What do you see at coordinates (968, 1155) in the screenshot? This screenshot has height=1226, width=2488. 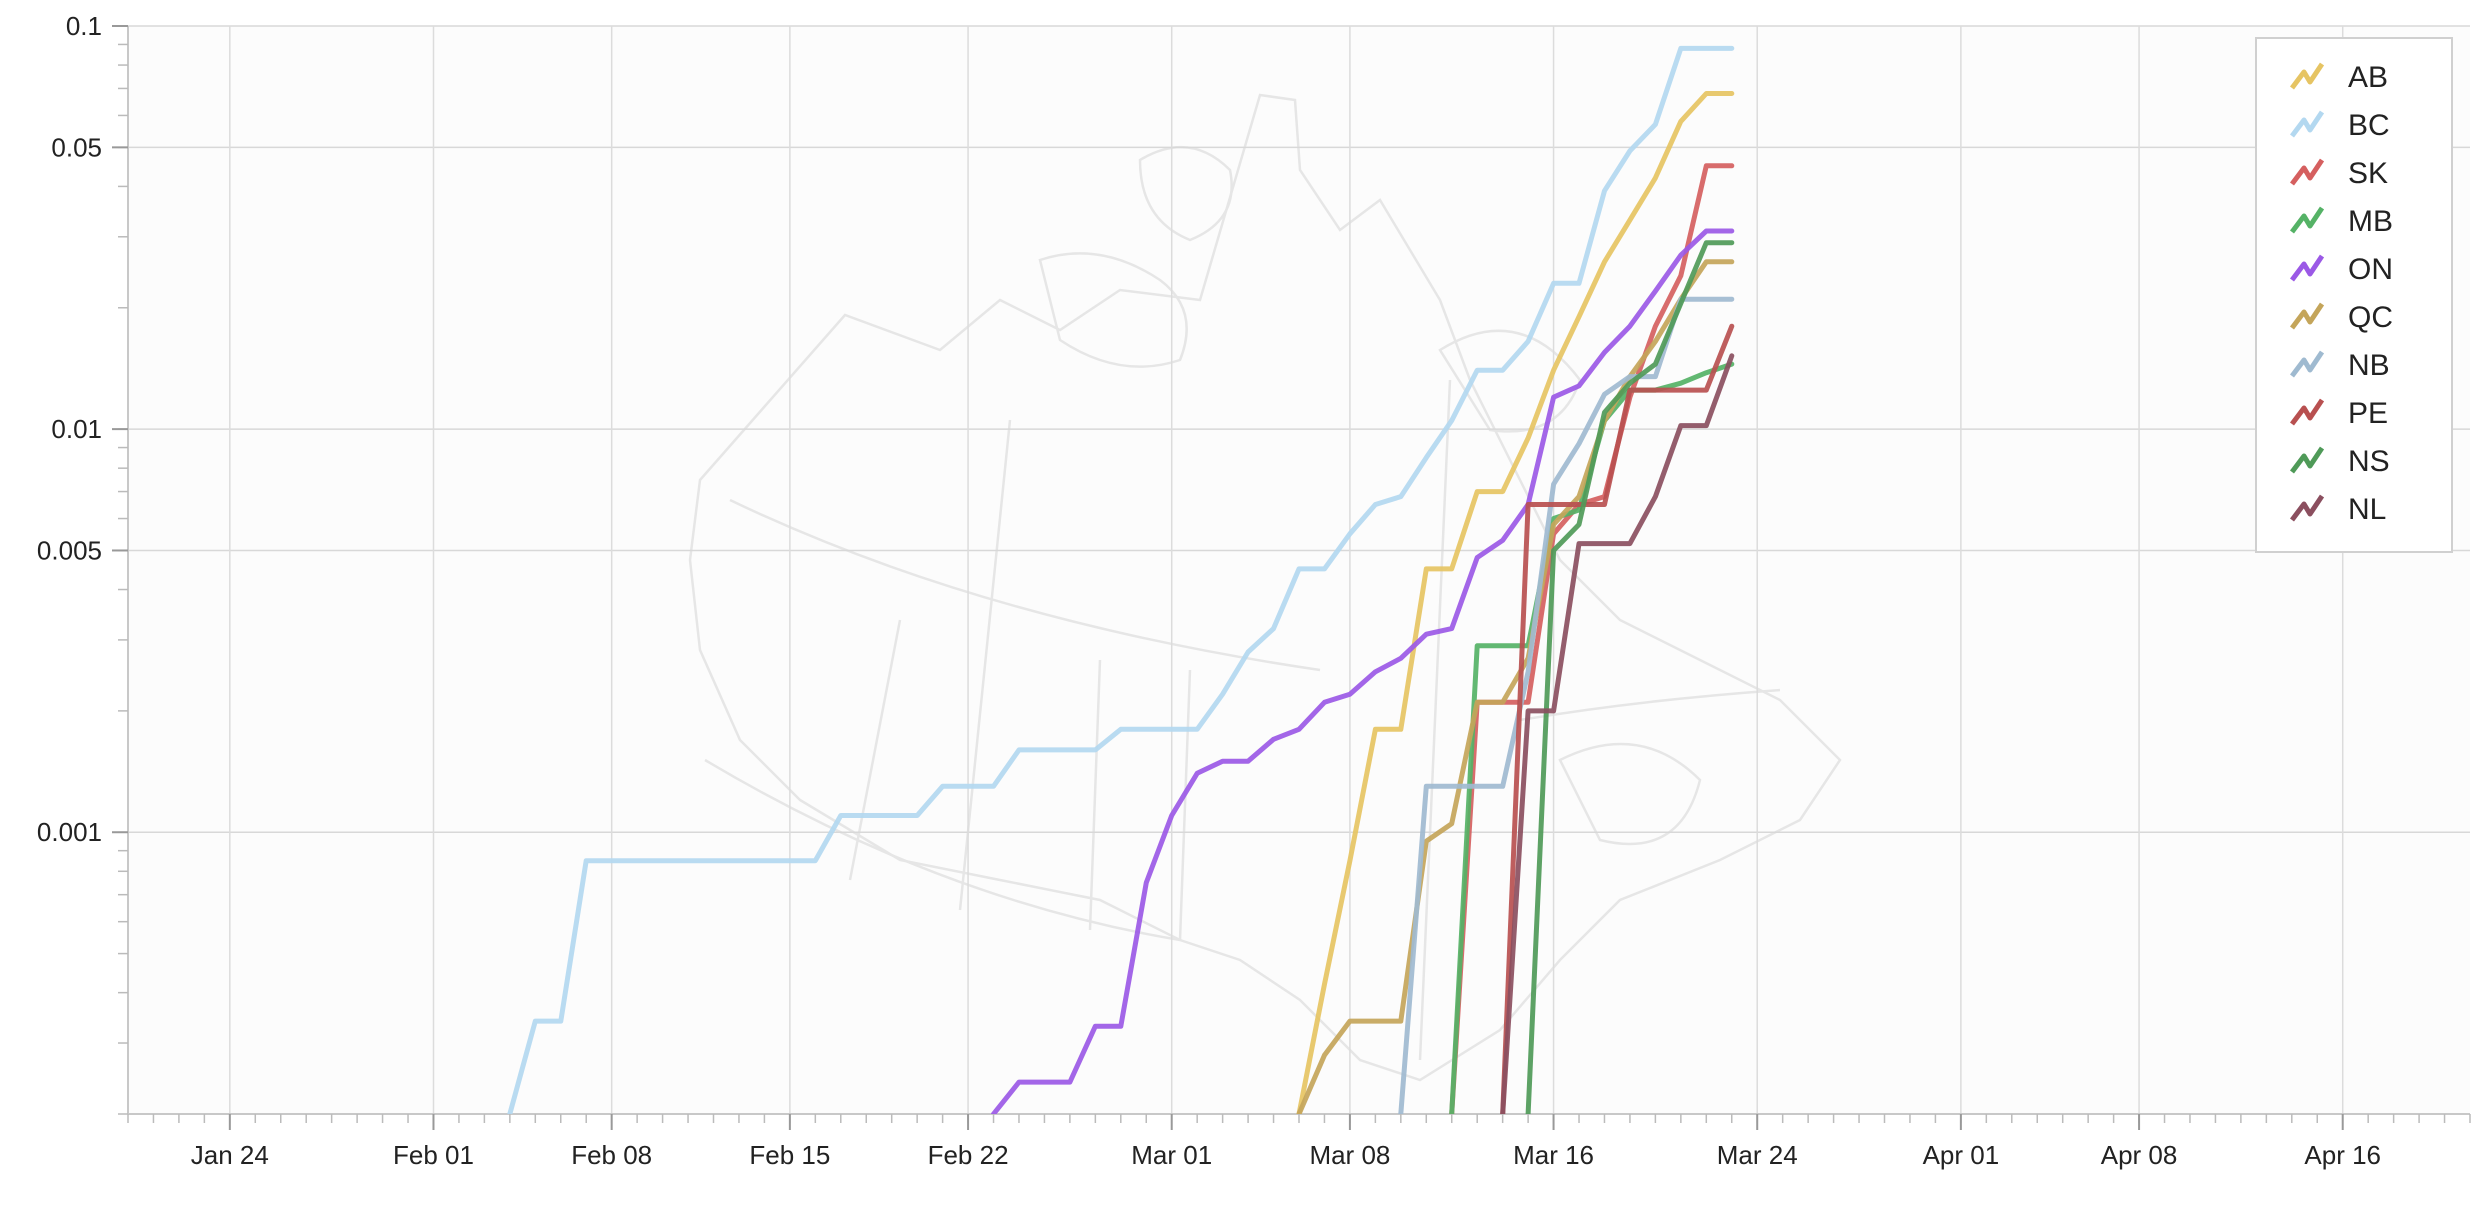 I see `x-tick-label: Feb 22` at bounding box center [968, 1155].